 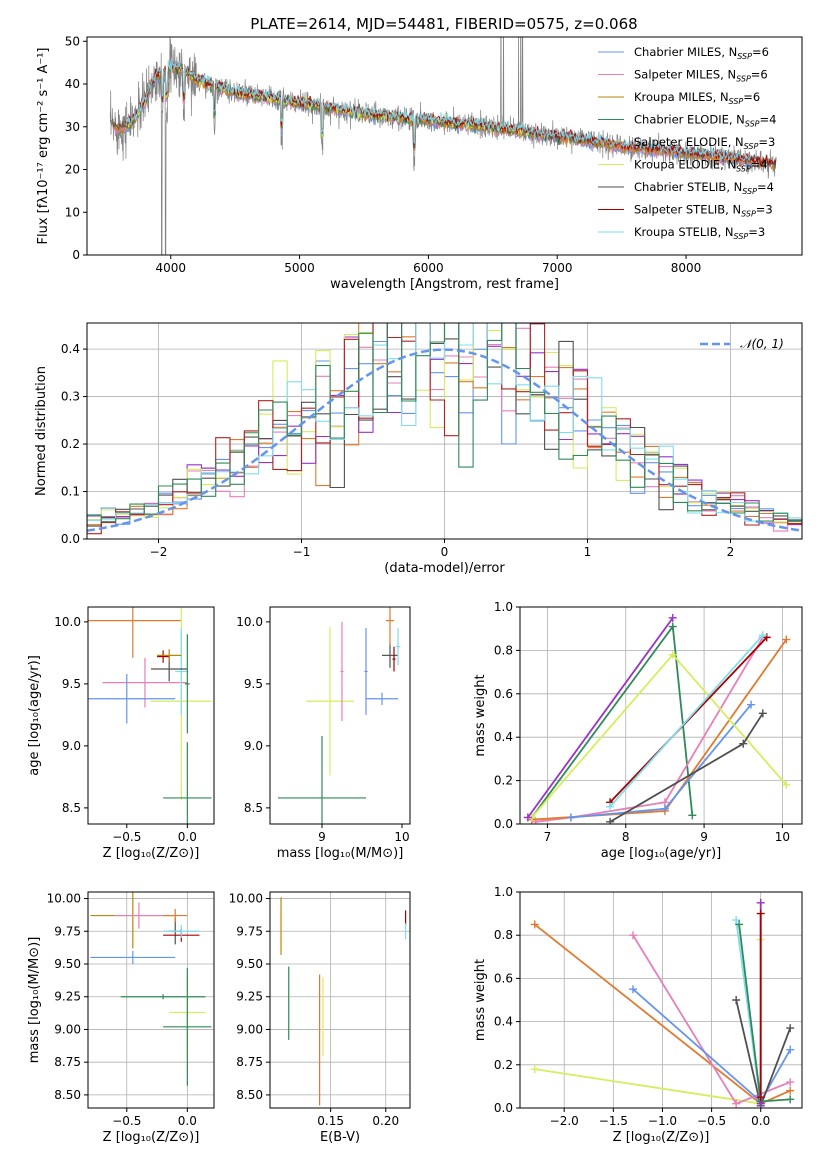 What do you see at coordinates (170, 268) in the screenshot?
I see `x-tick-label: 4000` at bounding box center [170, 268].